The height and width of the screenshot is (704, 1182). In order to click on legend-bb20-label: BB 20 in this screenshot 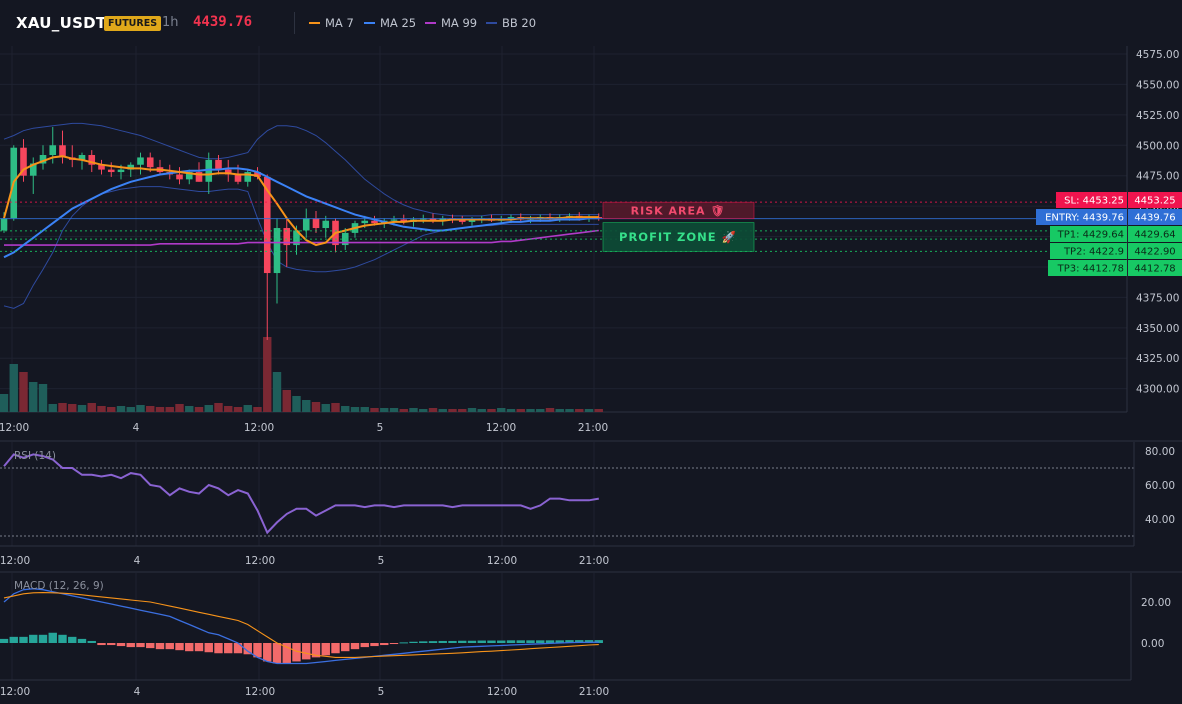, I will do `click(519, 23)`.